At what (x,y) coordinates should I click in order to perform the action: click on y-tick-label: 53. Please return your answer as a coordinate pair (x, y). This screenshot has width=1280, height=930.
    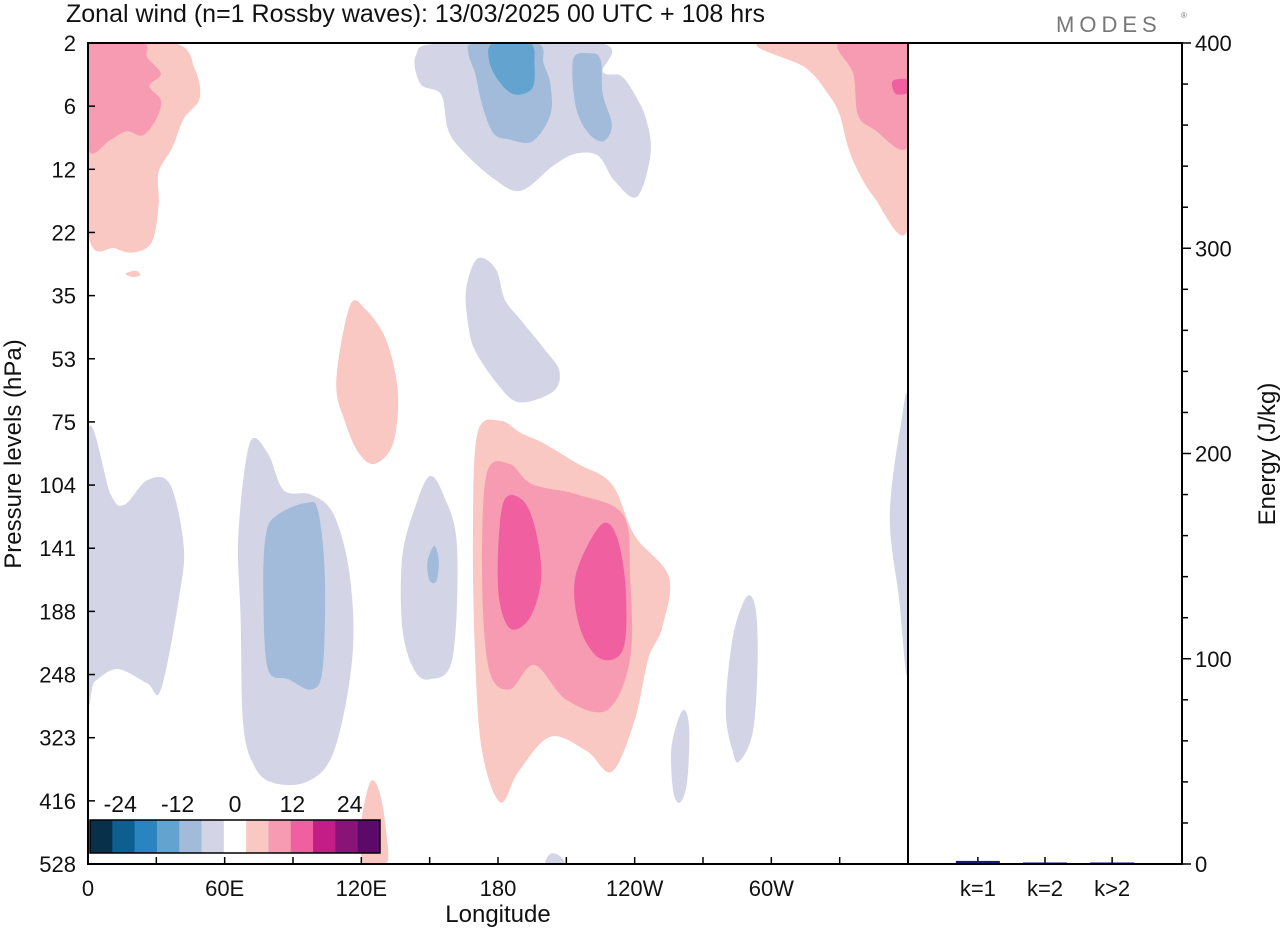
    Looking at the image, I should click on (64, 359).